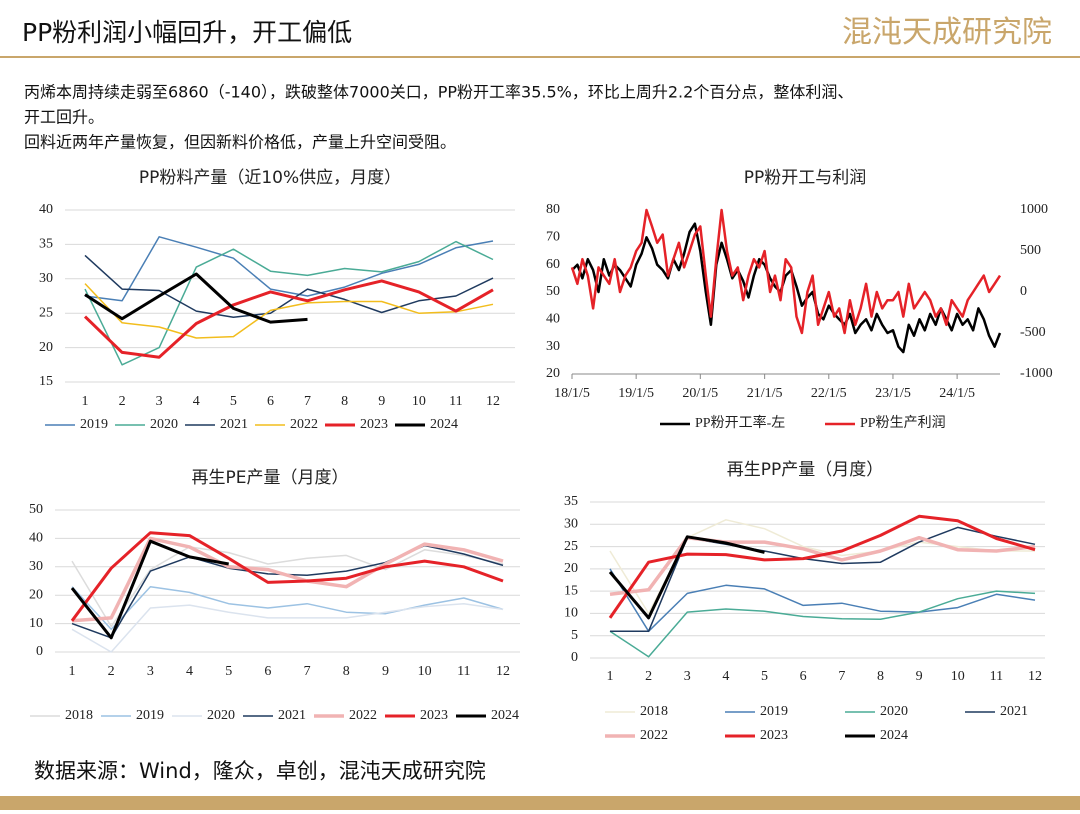  Describe the element at coordinates (805, 470) in the screenshot. I see `chart-title: 再生PP产量（月度）` at that location.